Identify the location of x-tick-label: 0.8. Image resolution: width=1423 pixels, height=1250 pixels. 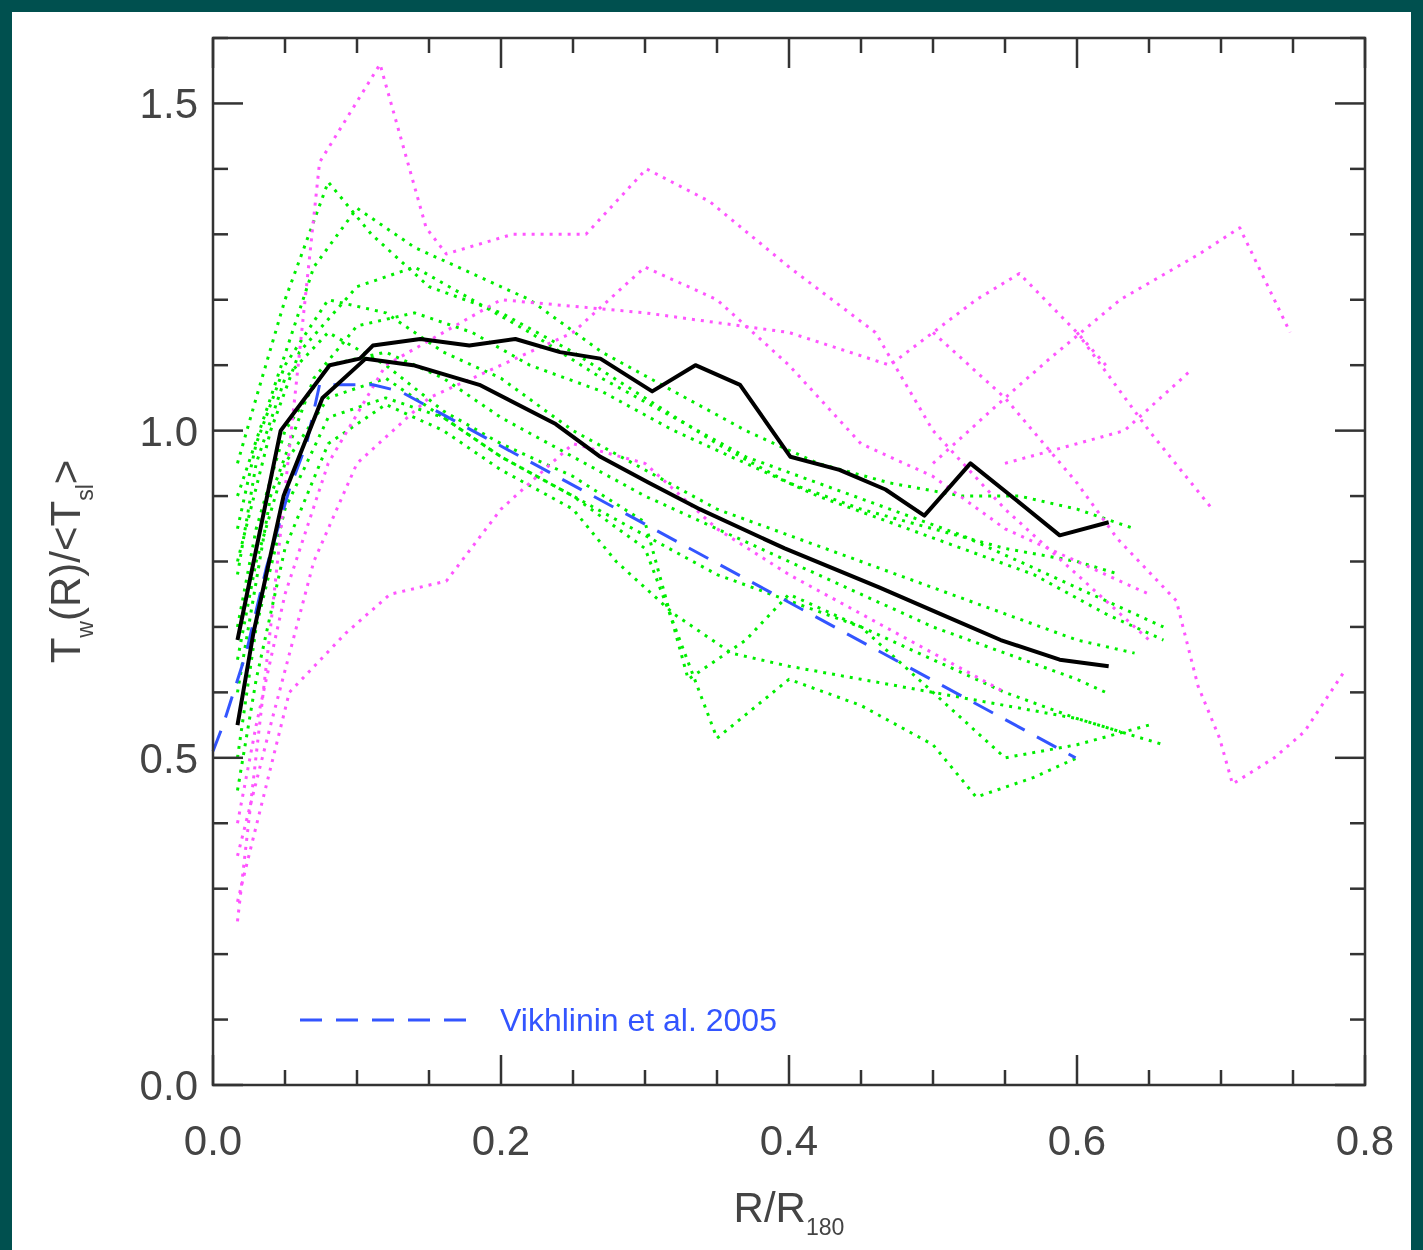
(1365, 1140).